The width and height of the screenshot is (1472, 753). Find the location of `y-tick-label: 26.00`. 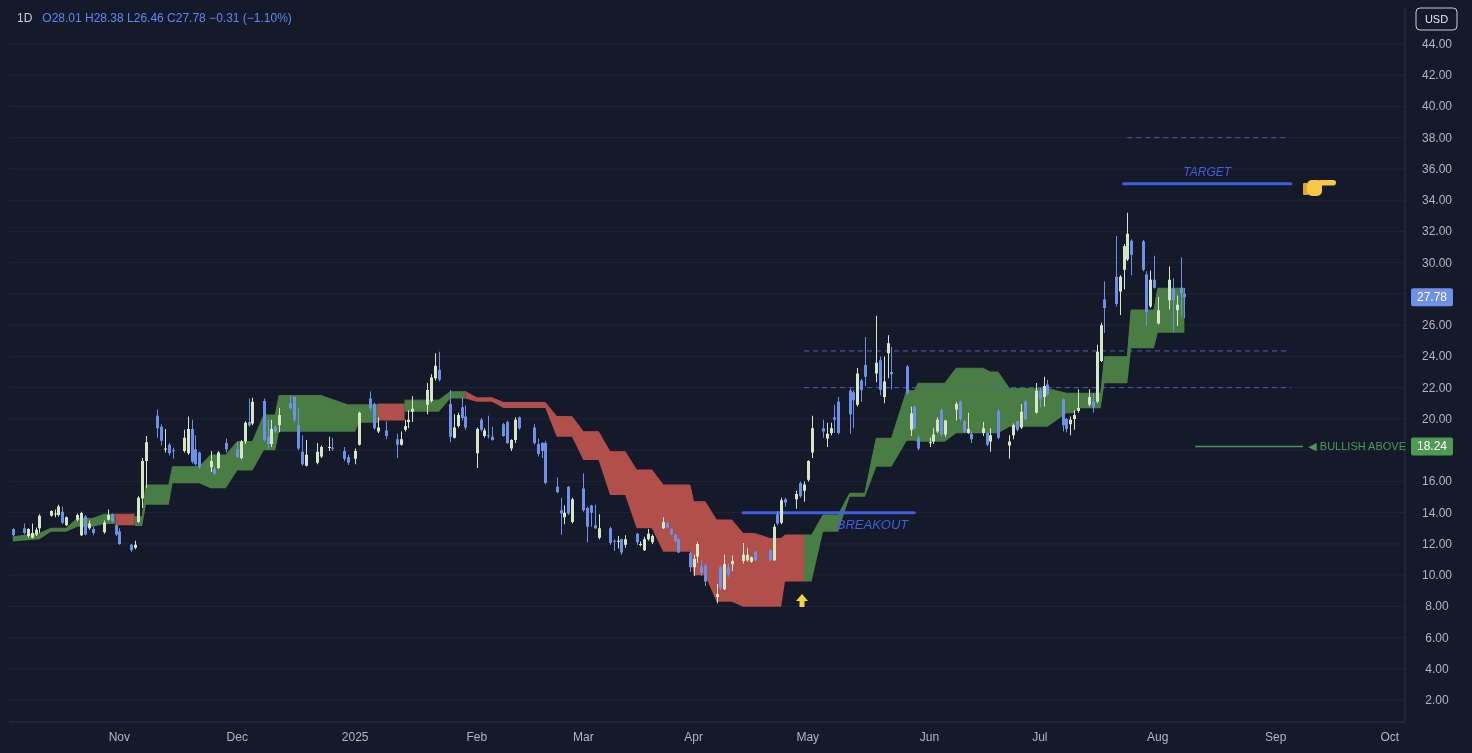

y-tick-label: 26.00 is located at coordinates (1437, 325).